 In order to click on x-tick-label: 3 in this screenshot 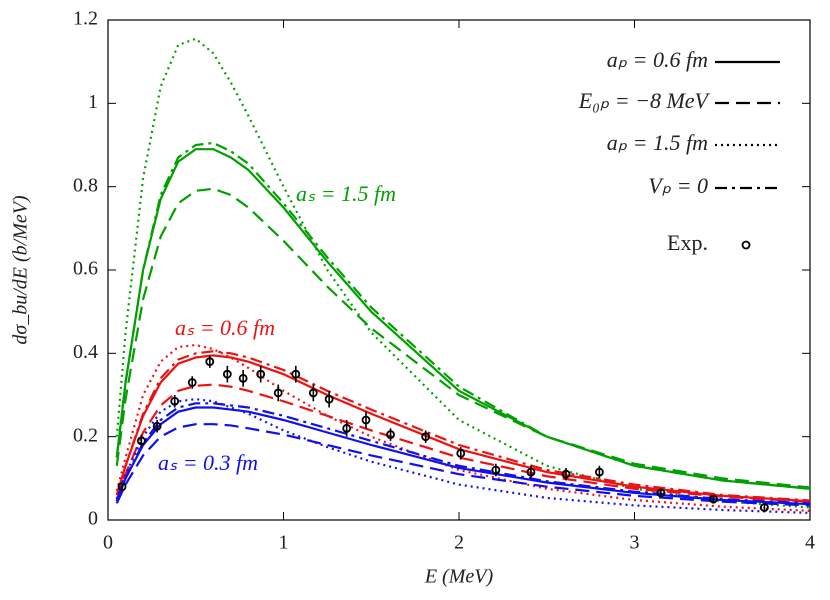, I will do `click(635, 543)`.